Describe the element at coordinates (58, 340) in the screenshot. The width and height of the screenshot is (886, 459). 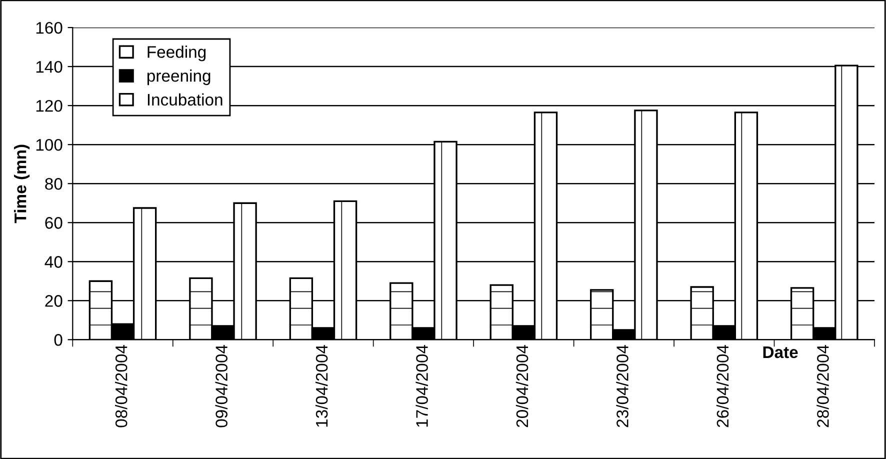
I see `y-tick-label: 0` at that location.